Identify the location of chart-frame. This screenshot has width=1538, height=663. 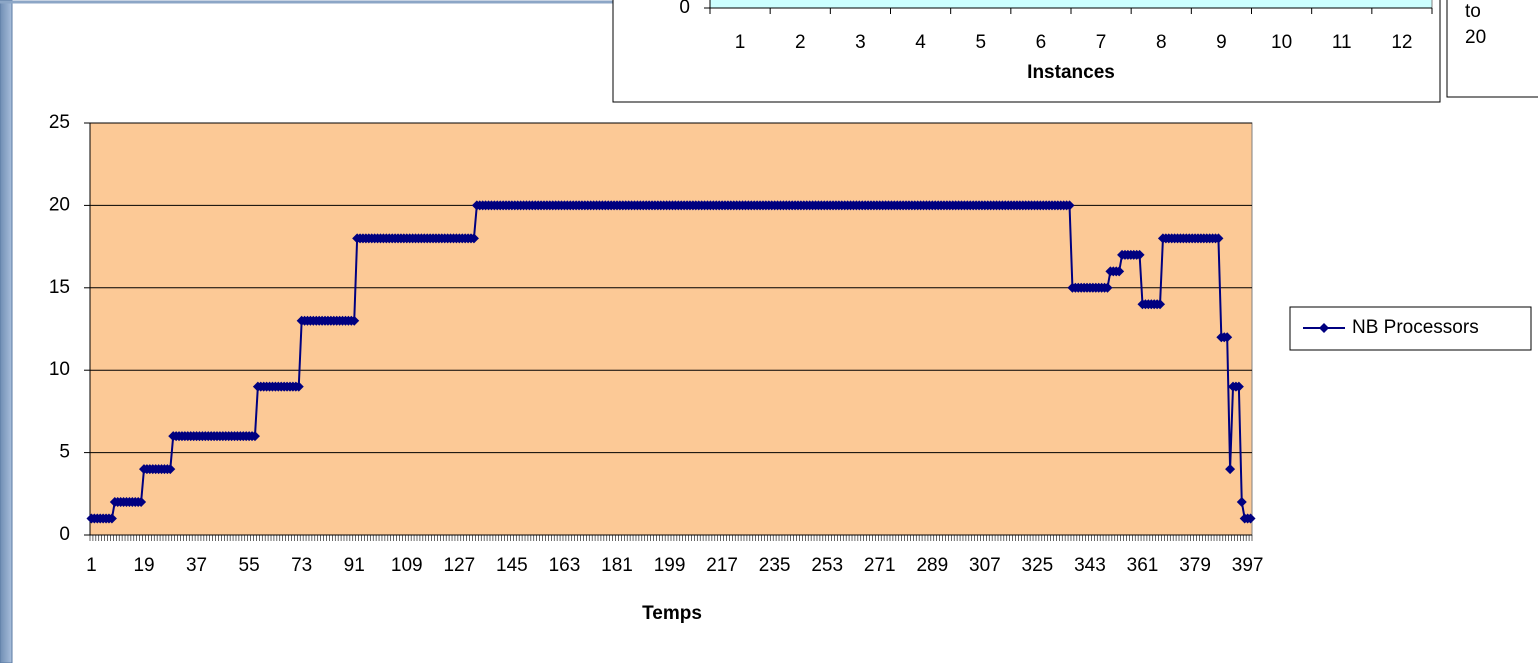
(1026, 51).